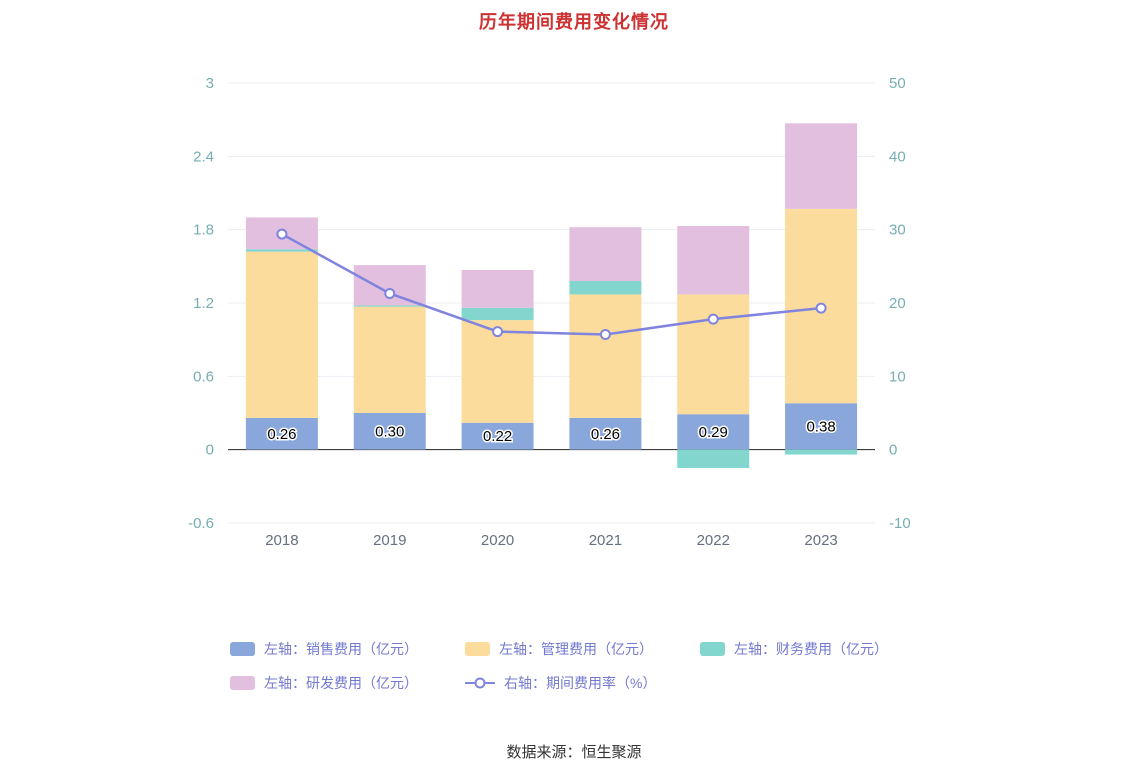 The width and height of the screenshot is (1148, 776). I want to click on left-axis-tick: 1.8, so click(203, 230).